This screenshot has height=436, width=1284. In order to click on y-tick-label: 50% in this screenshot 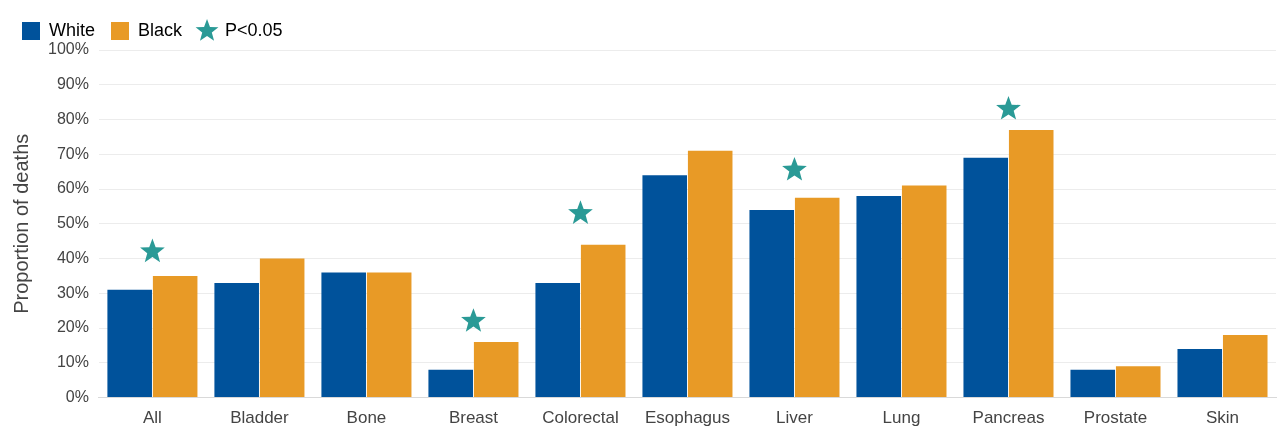, I will do `click(72, 223)`.